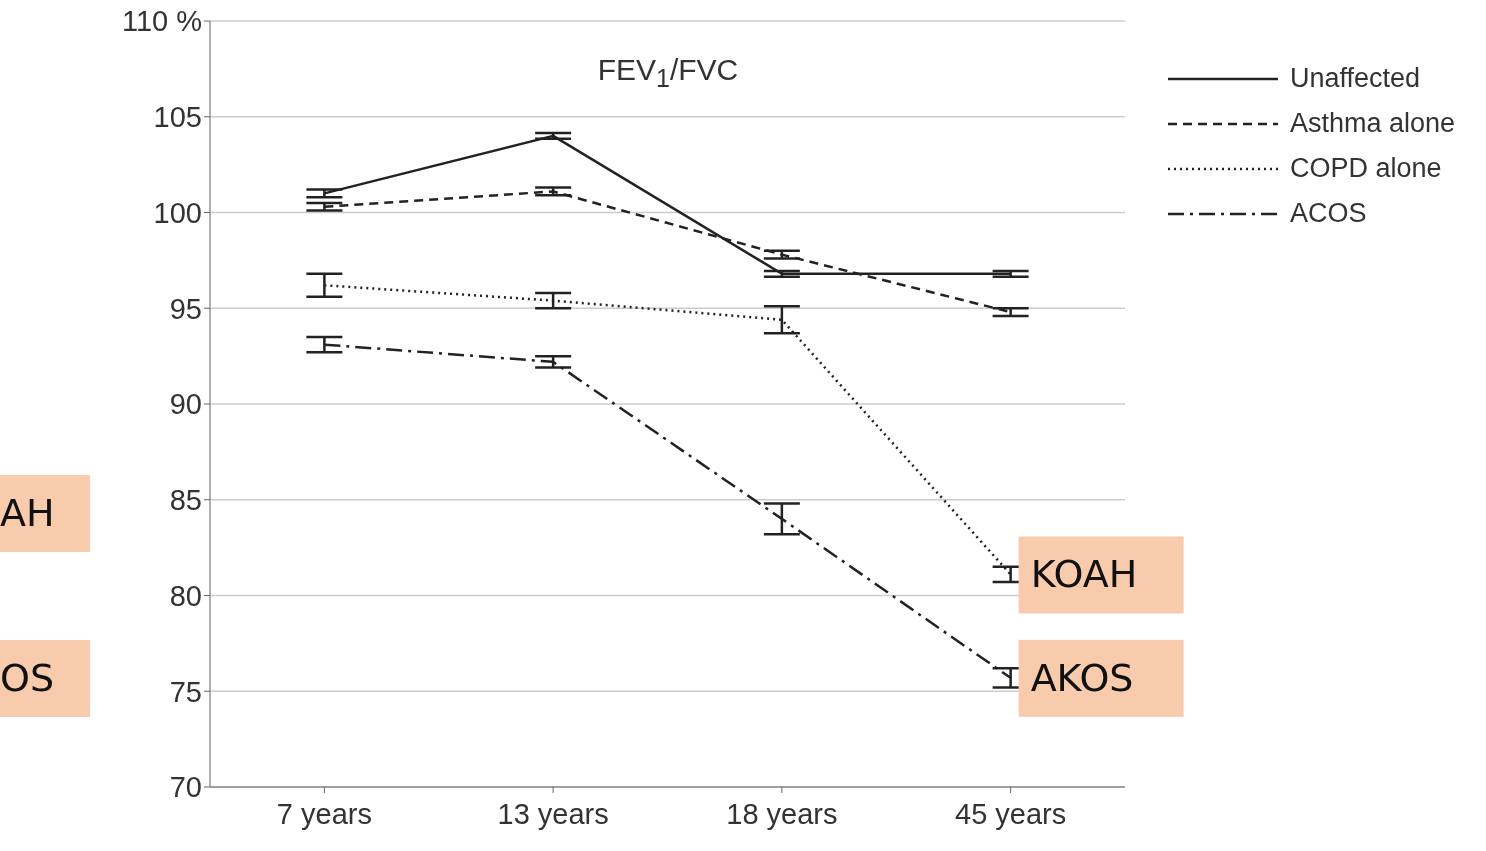  What do you see at coordinates (782, 813) in the screenshot?
I see `x-tick-label: 18 years` at bounding box center [782, 813].